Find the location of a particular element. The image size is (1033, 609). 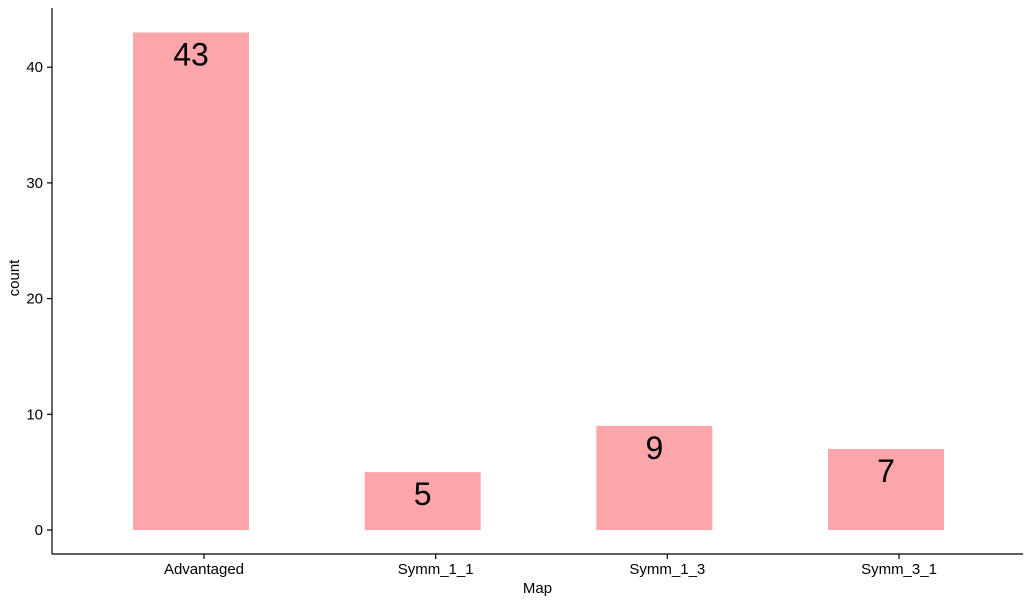

bar-value-label: 9 is located at coordinates (654, 448).